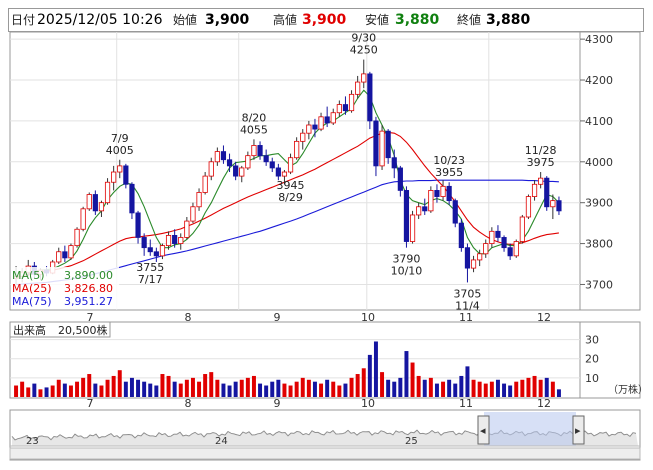  What do you see at coordinates (578, 430) in the screenshot?
I see `navigator-right-handle: ▸` at bounding box center [578, 430].